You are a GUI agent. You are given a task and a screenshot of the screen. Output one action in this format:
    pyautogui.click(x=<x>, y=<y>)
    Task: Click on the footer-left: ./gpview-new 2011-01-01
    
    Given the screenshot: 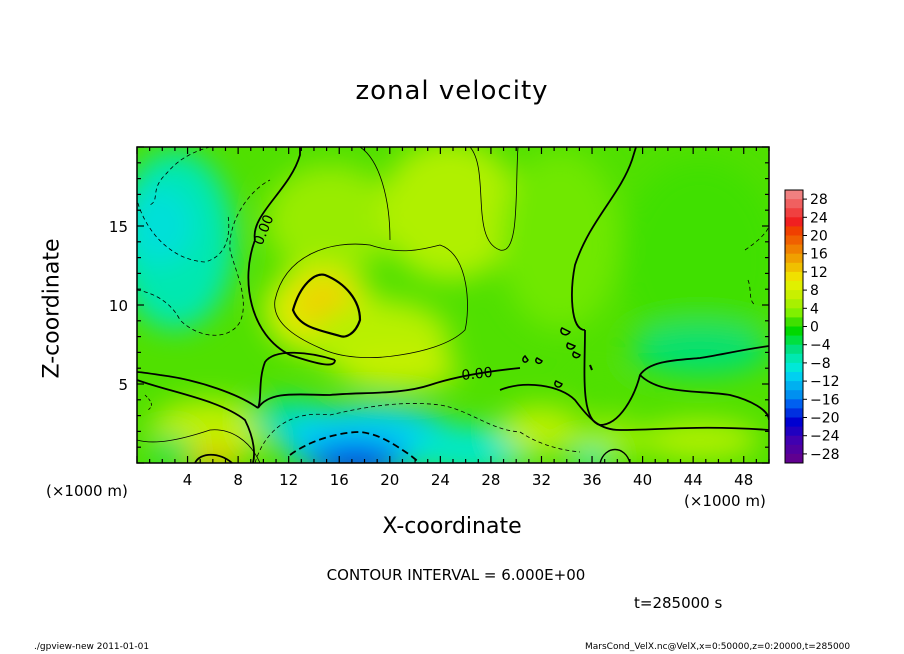 What is the action you would take?
    pyautogui.click(x=92, y=647)
    